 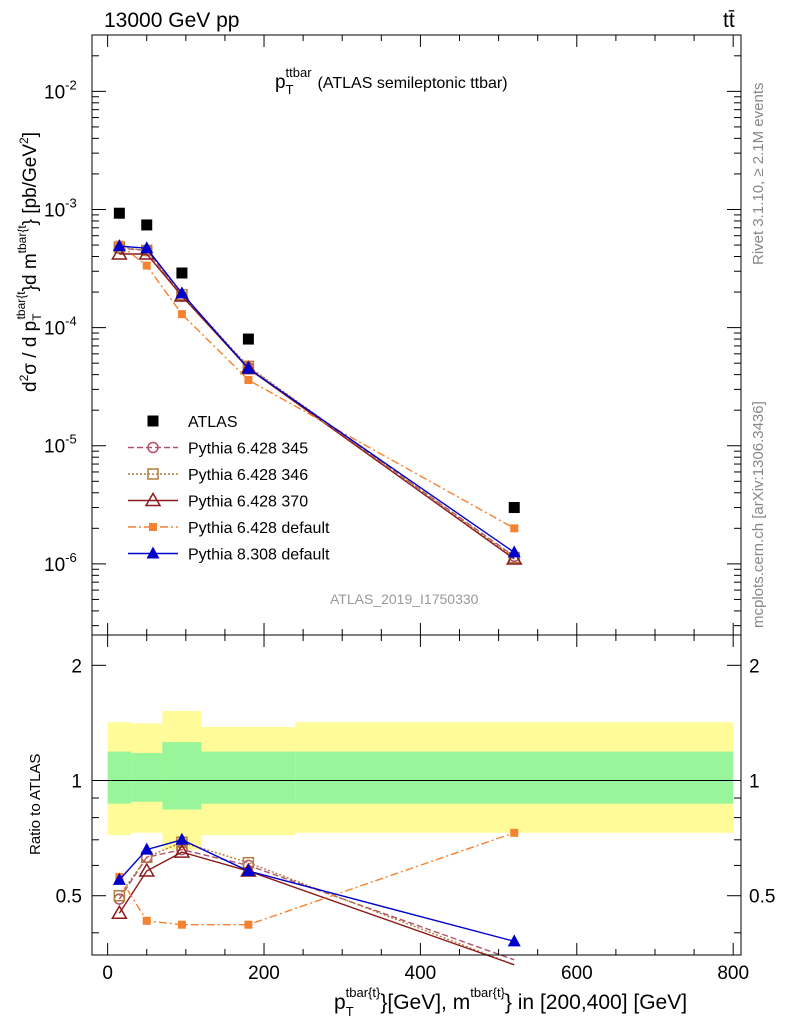 I want to click on x-tick-label-4: 800, so click(x=733, y=973).